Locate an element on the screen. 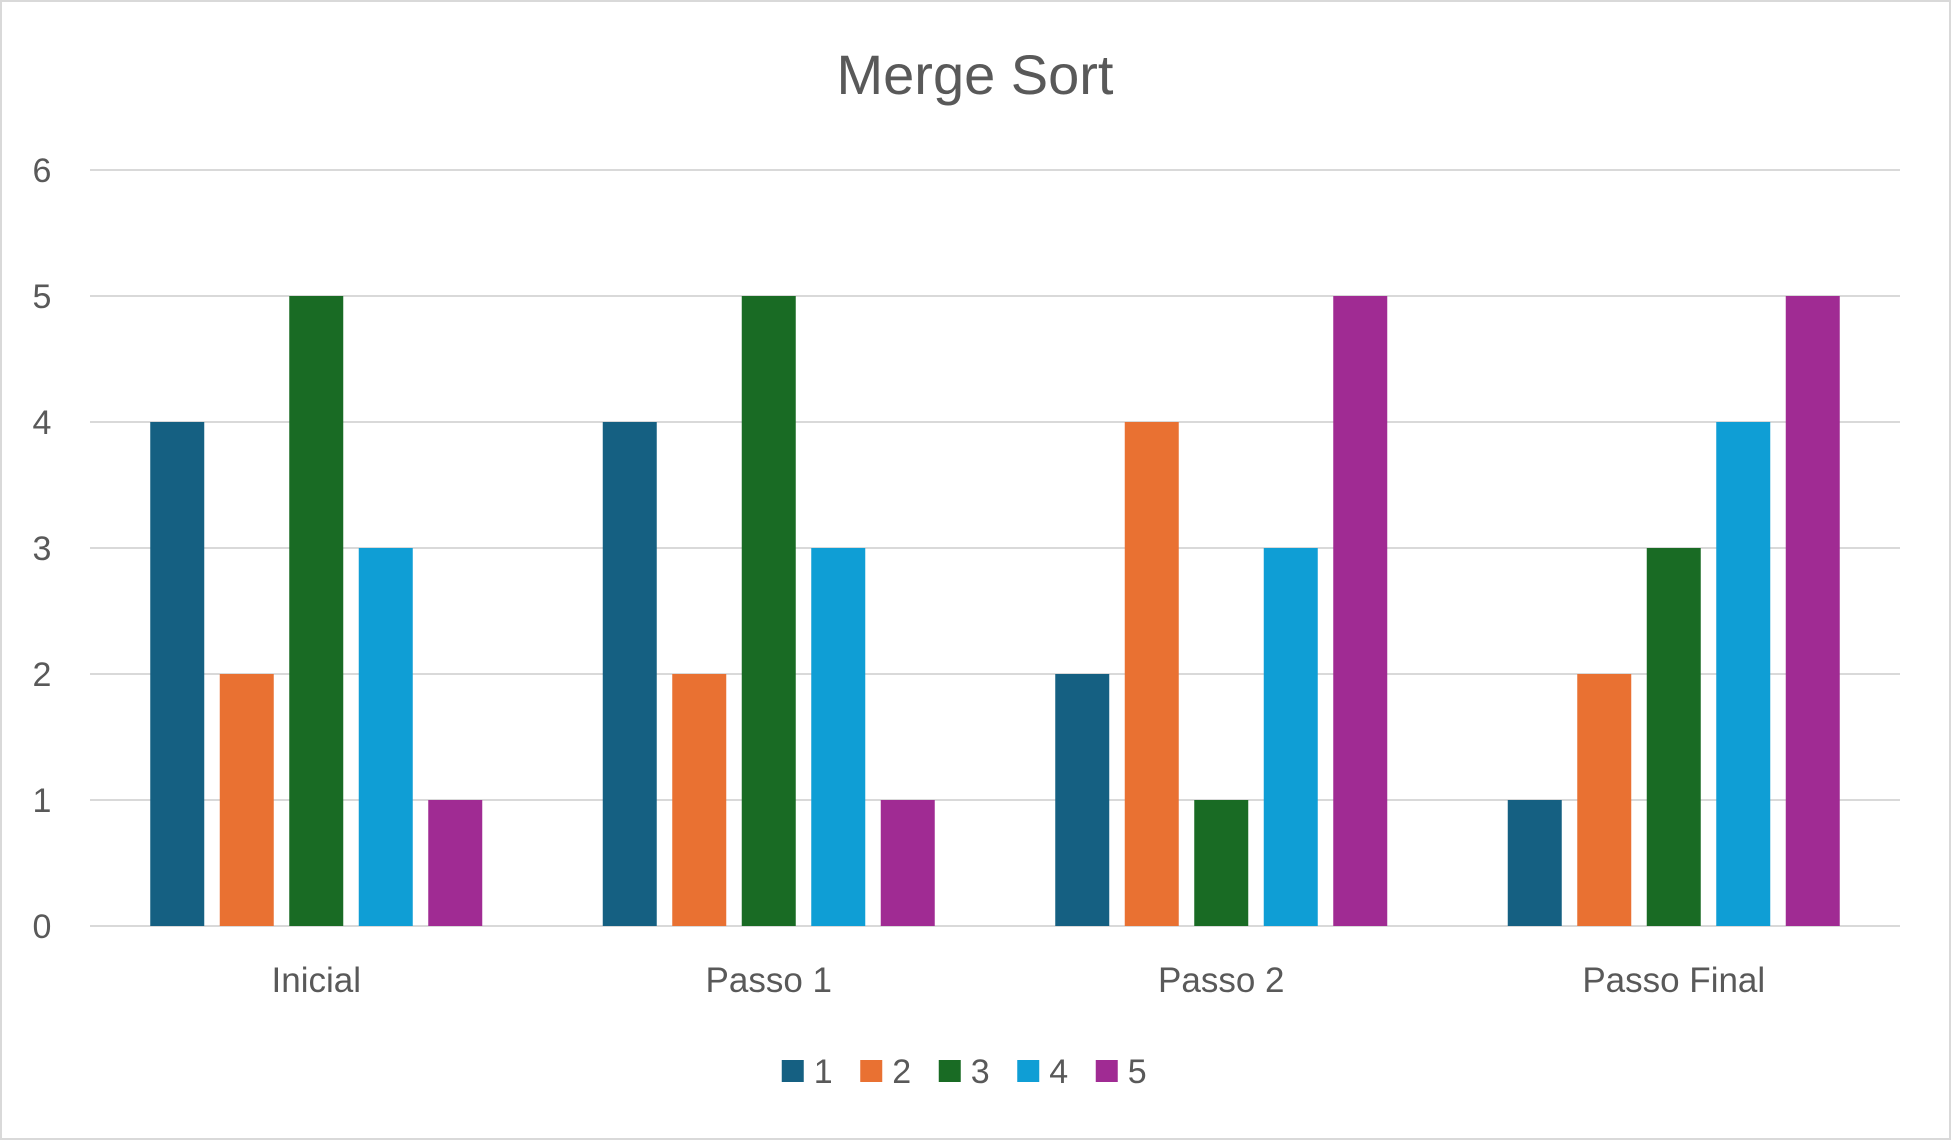 The width and height of the screenshot is (1951, 1140). legend: 1 2 3 4 5 is located at coordinates (964, 1072).